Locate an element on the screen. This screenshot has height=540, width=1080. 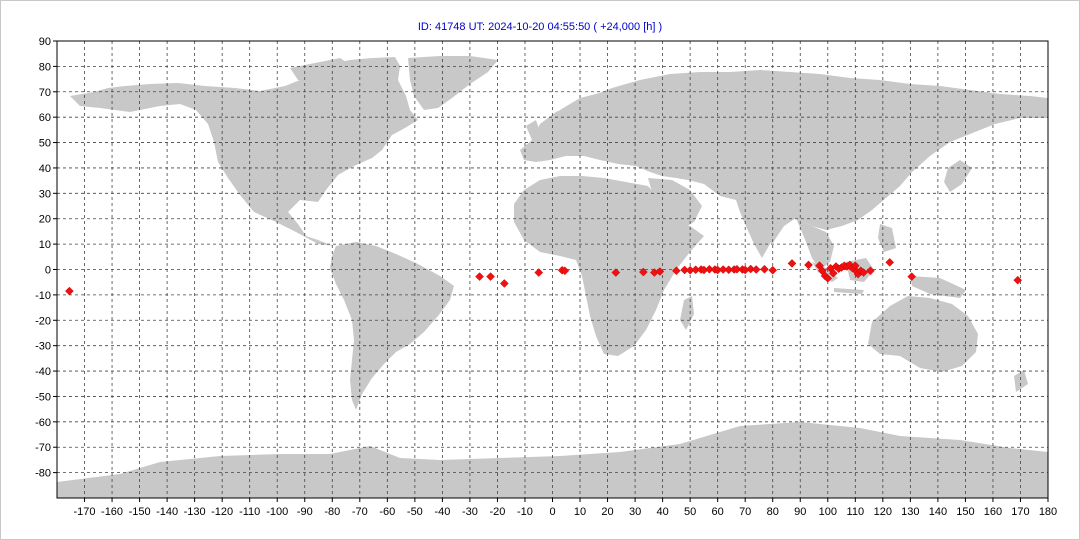
x-tick-label: -90 is located at coordinates (305, 512).